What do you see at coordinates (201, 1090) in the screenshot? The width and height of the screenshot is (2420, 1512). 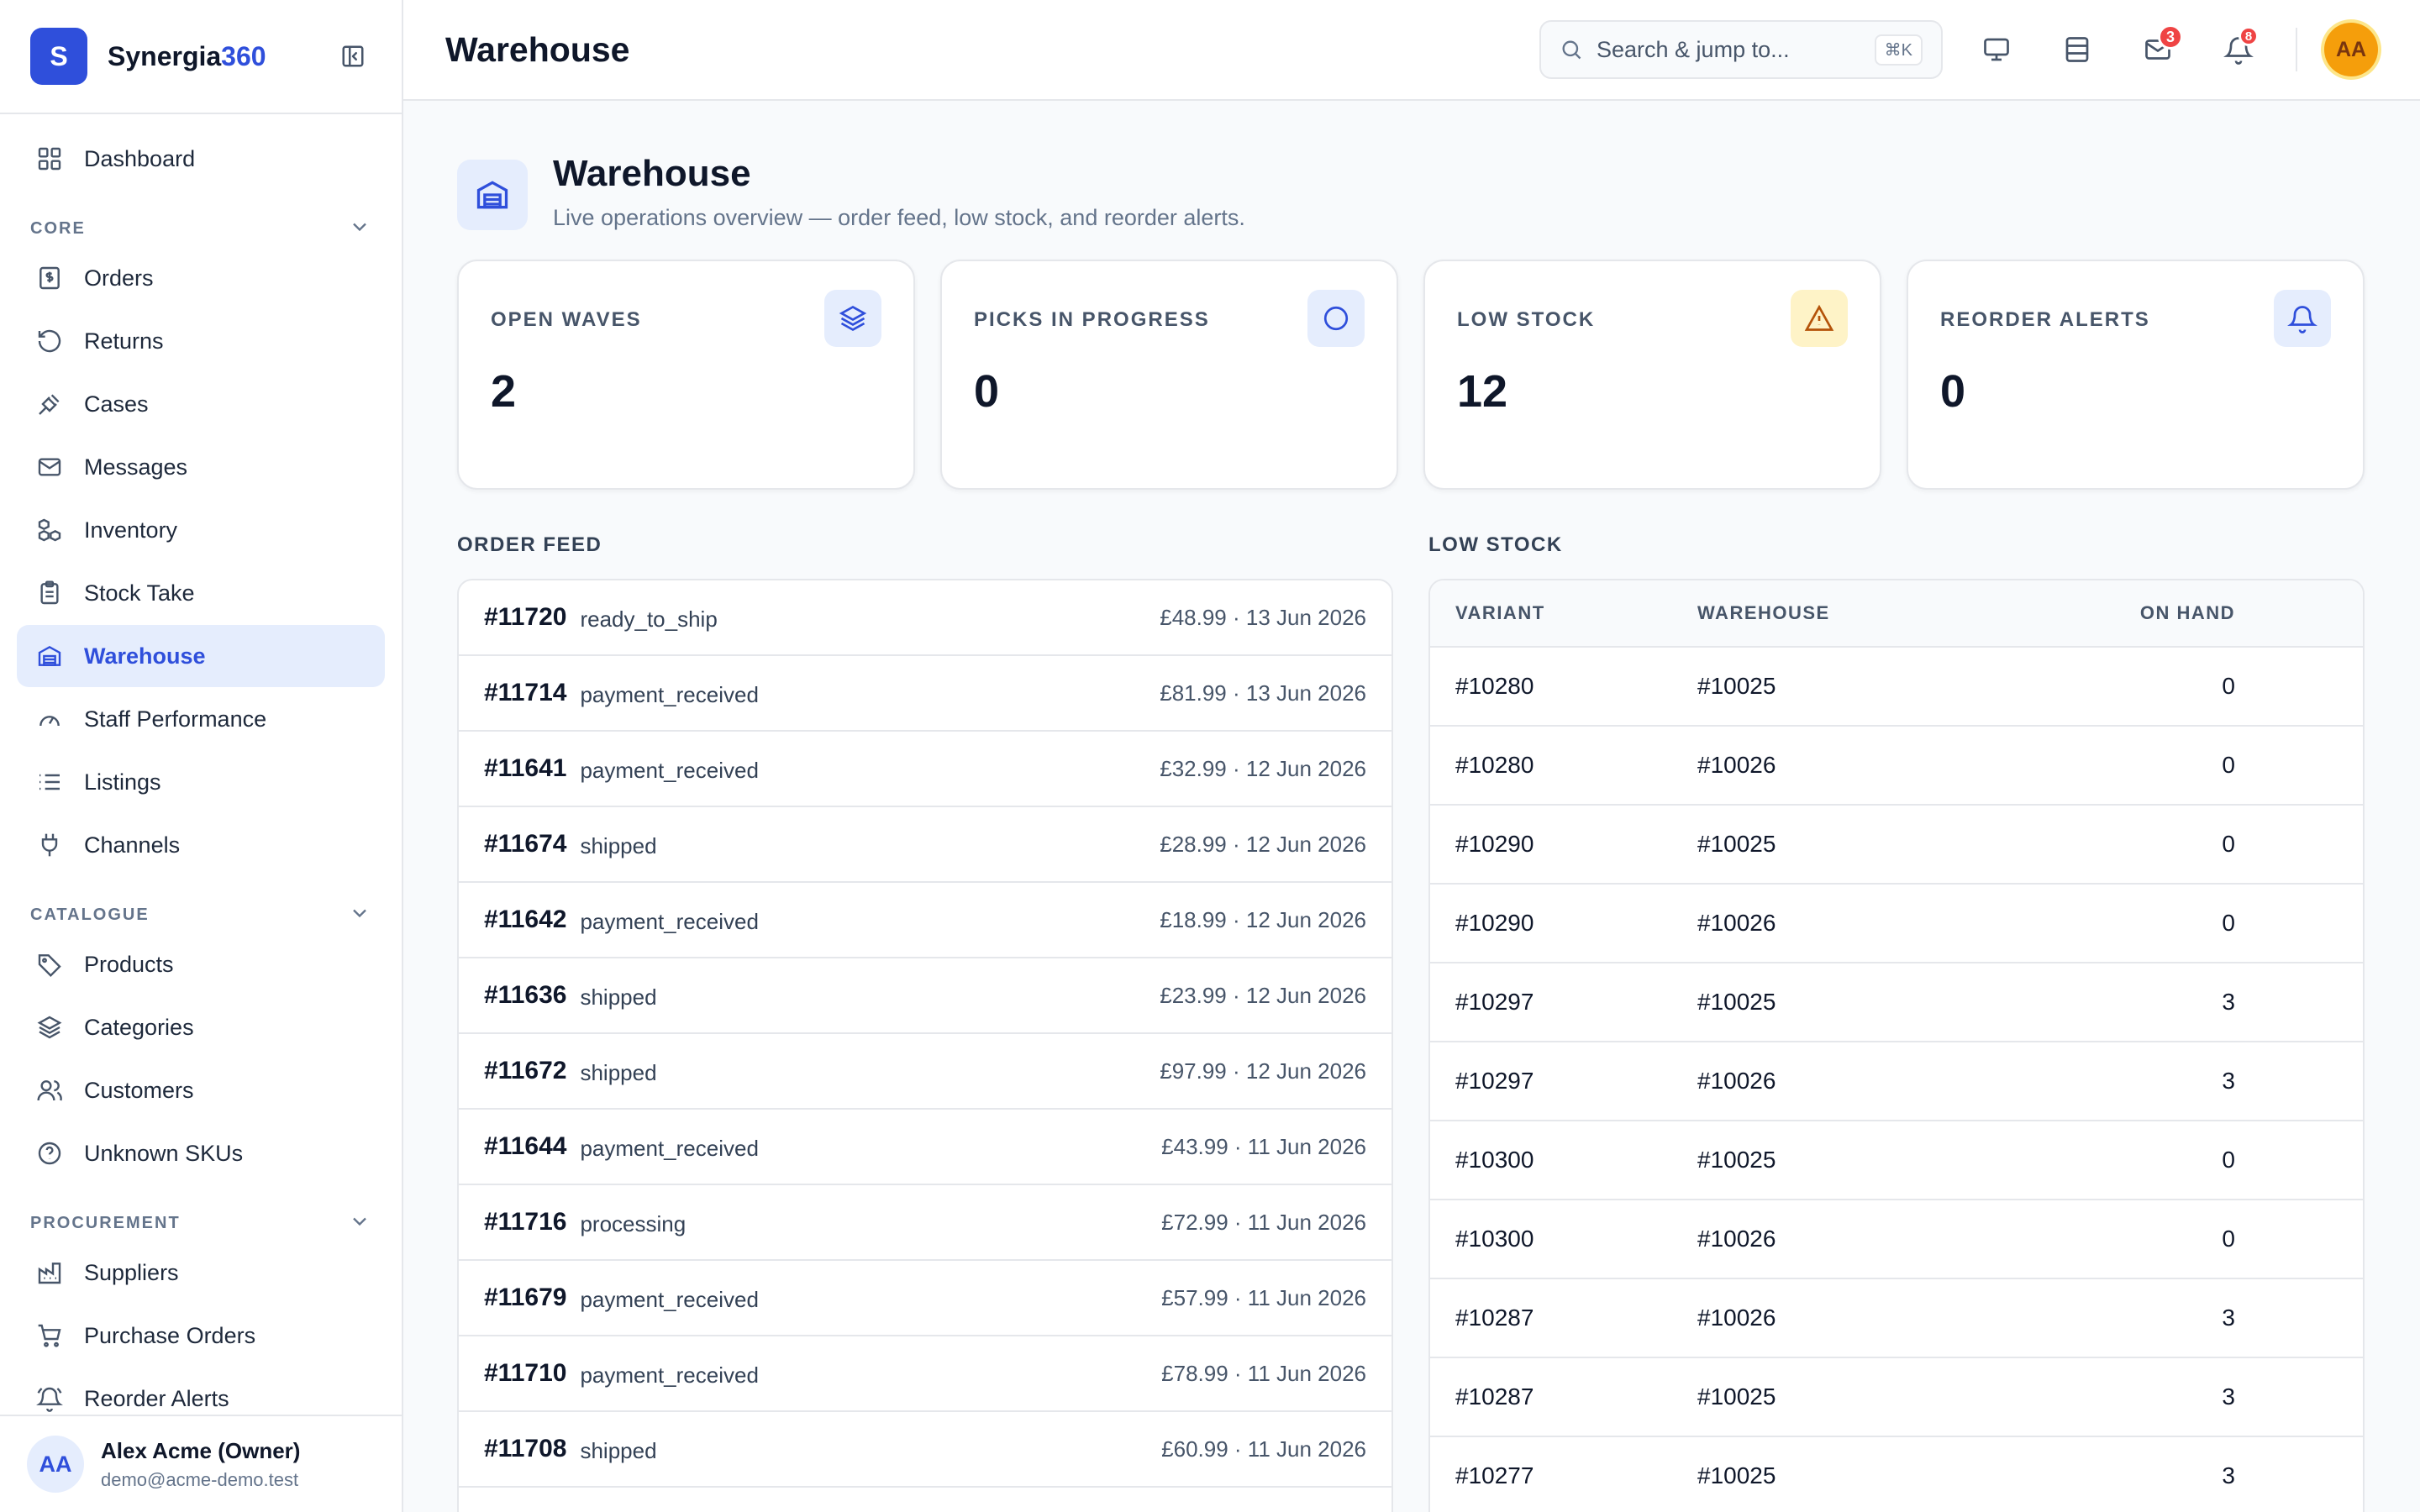 I see `sidebar-item-customers: Customers` at bounding box center [201, 1090].